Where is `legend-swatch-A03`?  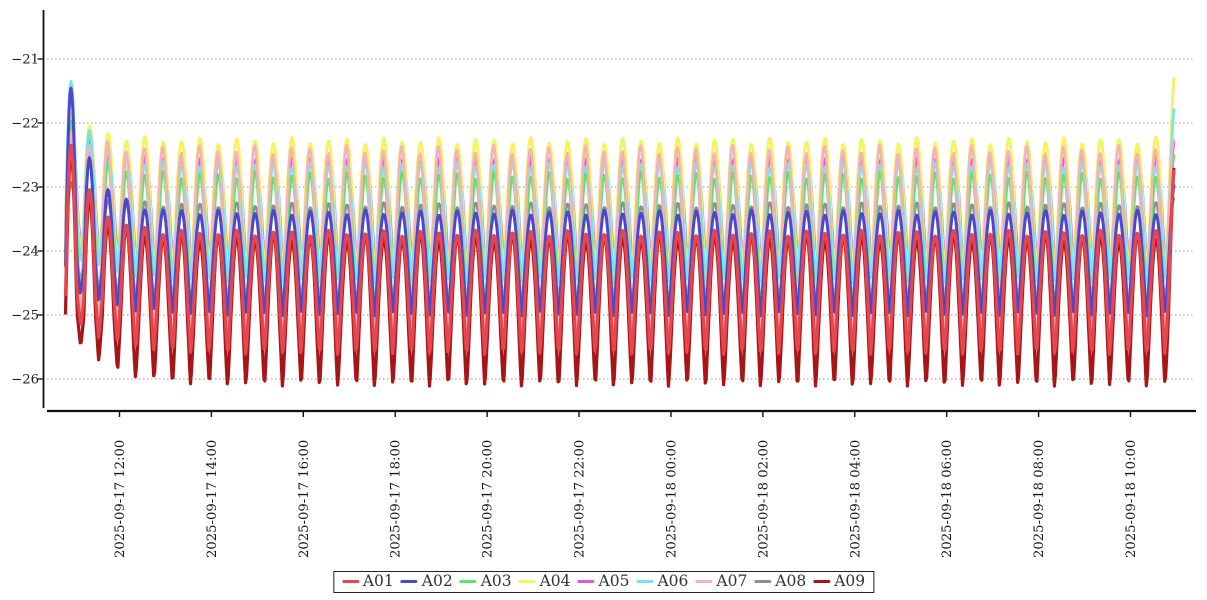 legend-swatch-A03 is located at coordinates (468, 581).